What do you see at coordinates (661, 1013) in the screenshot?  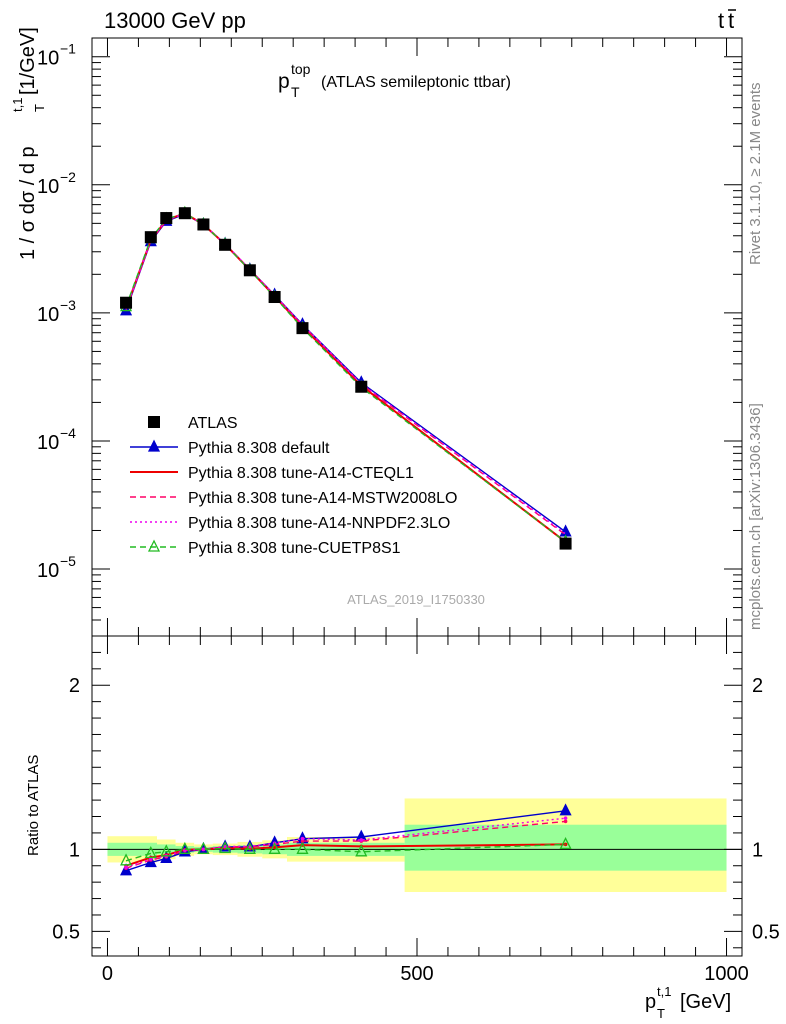 I see `xlabel-sub: T` at bounding box center [661, 1013].